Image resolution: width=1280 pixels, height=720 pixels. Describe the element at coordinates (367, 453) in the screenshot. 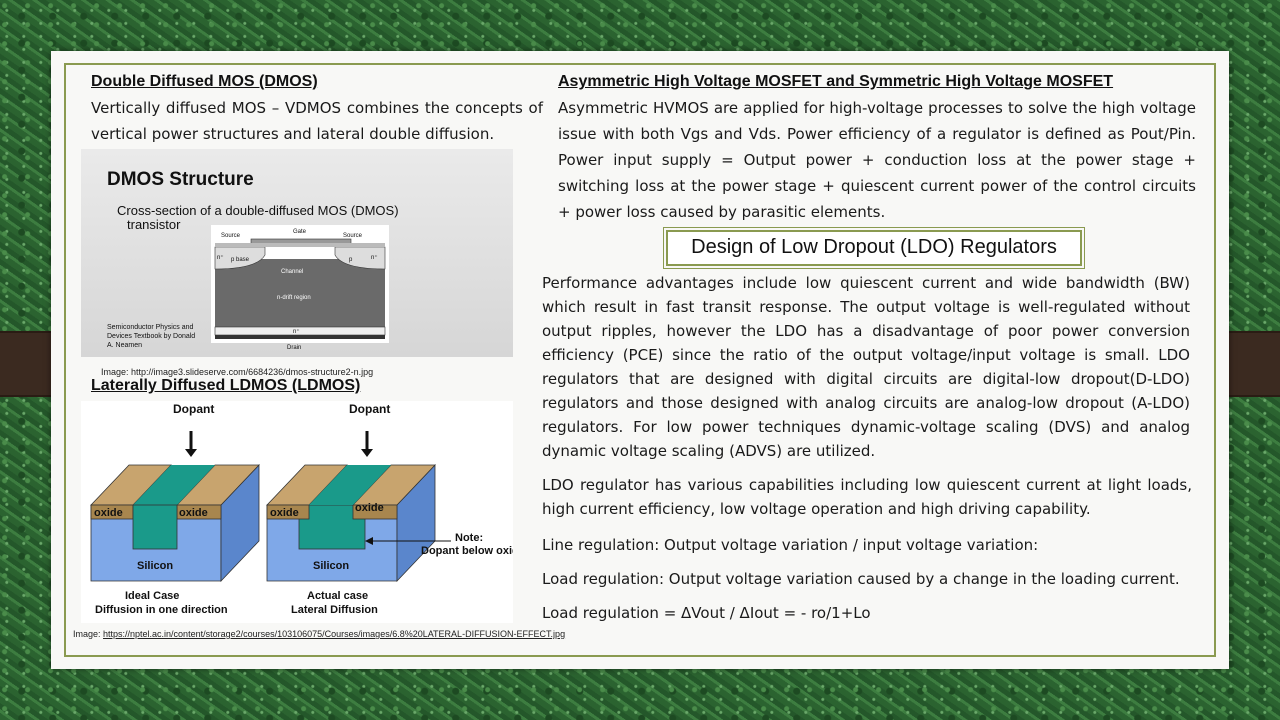

I see `actual-dopant-arrowhead` at that location.